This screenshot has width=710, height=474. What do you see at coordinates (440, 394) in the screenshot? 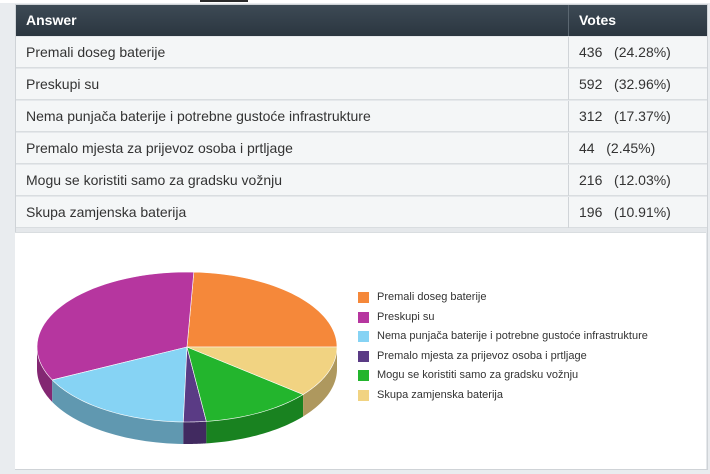
I see `legend-label: Skupa zamjenska baterija` at bounding box center [440, 394].